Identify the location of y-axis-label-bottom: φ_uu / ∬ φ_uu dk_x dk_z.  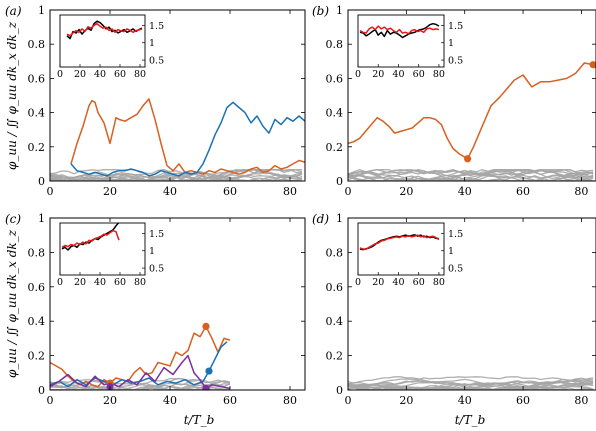
(12, 303).